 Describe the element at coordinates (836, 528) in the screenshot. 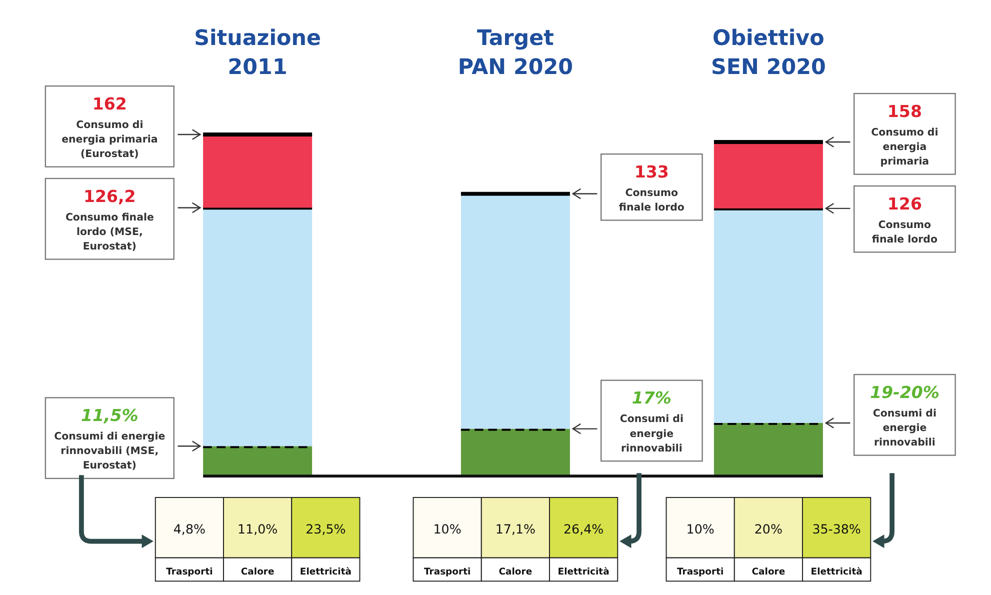

I see `text: 35-38%` at that location.